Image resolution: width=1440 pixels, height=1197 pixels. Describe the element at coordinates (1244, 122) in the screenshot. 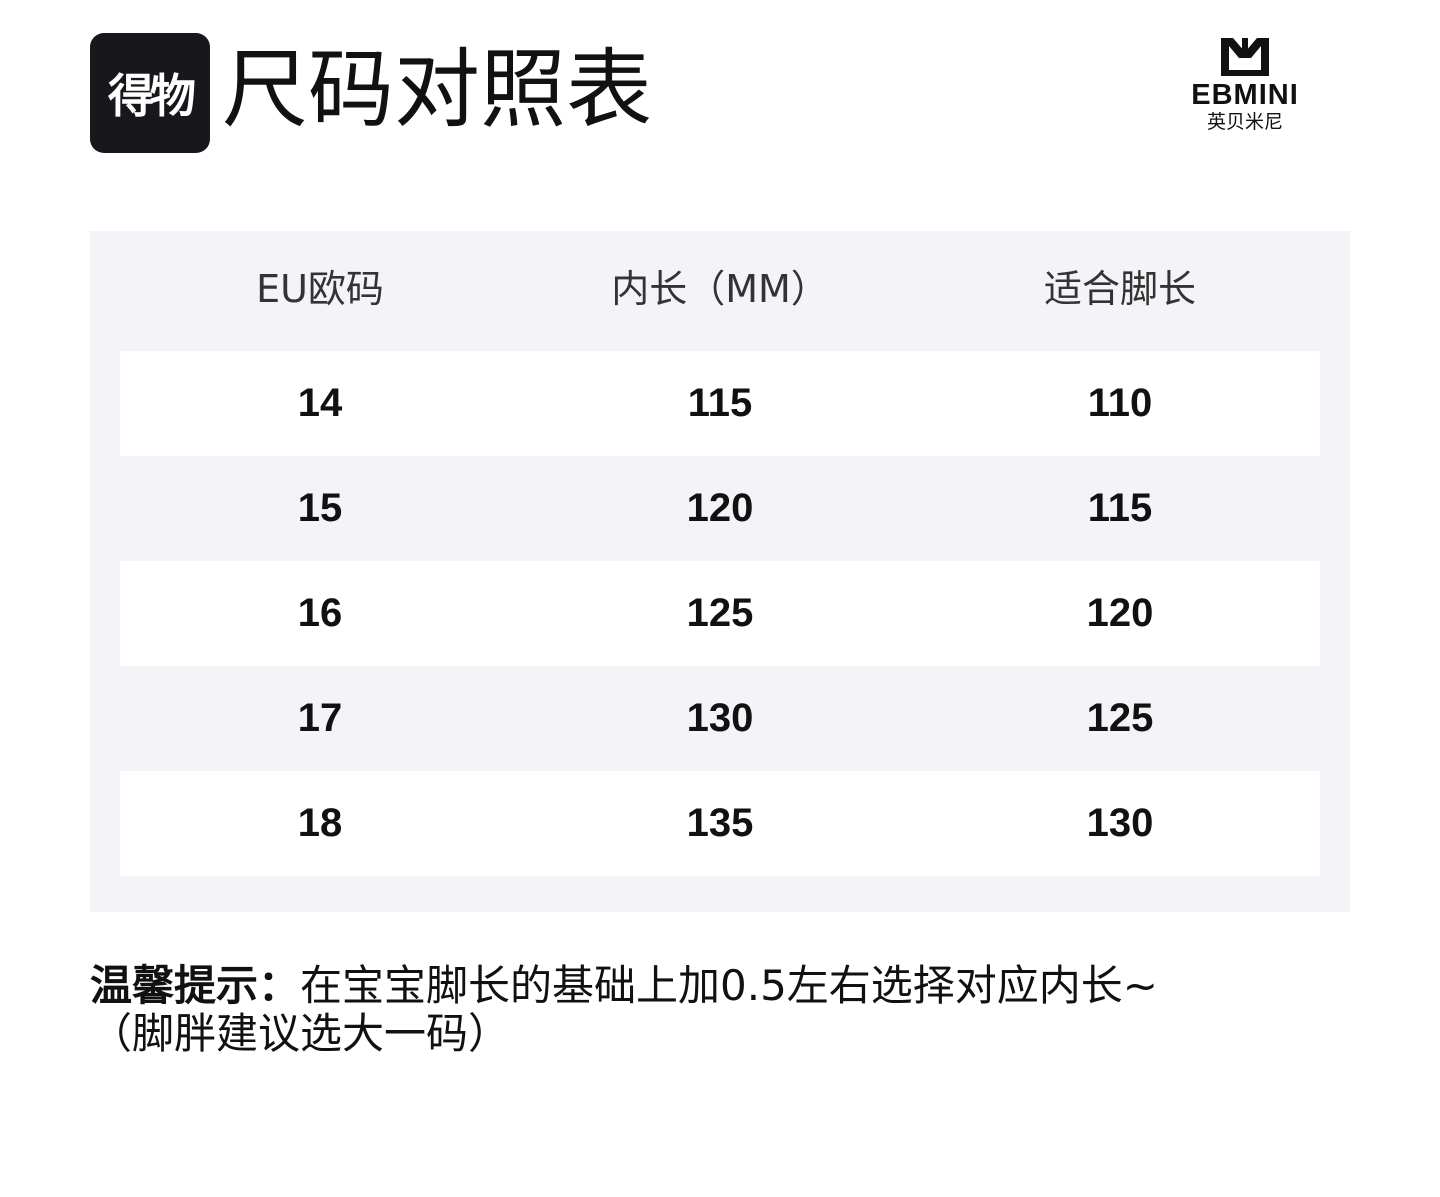

I see `brand-name-cn: 英贝米尼` at that location.